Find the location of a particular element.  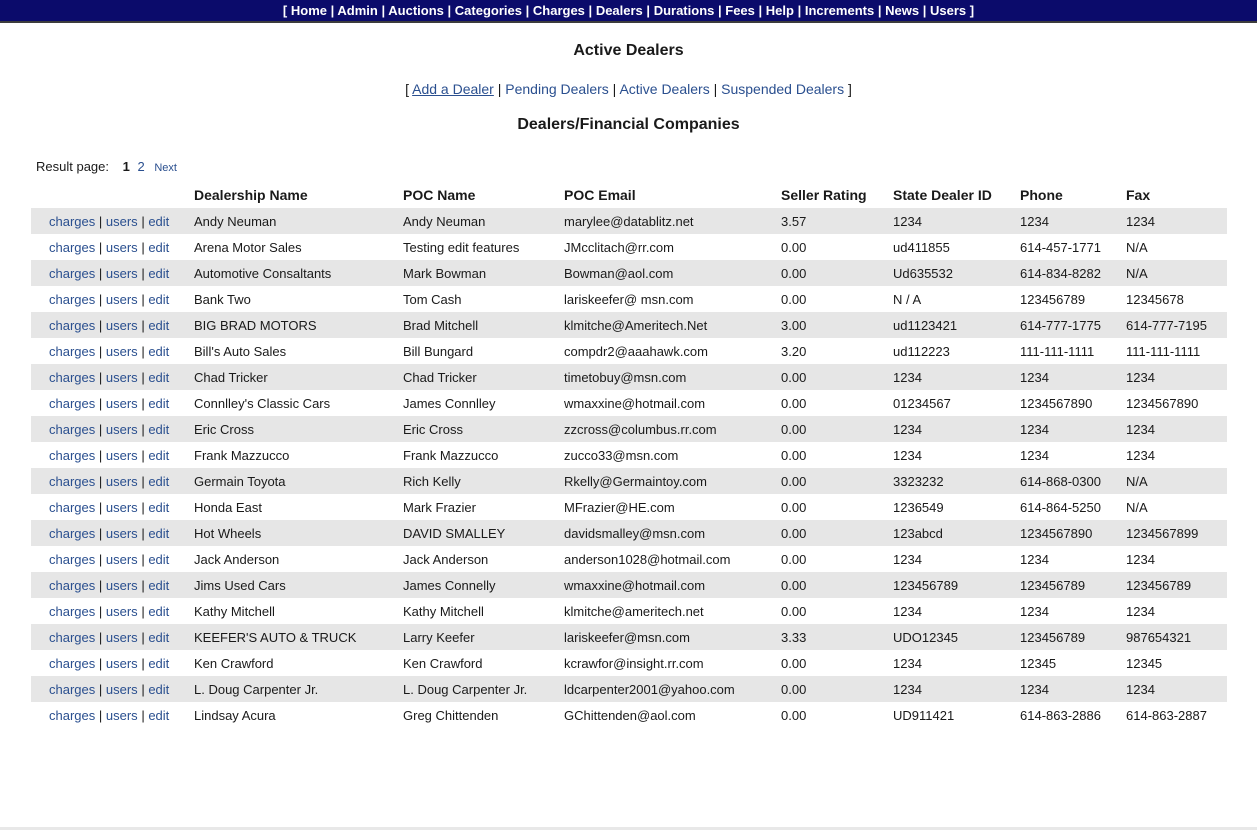

nav-link-help: Help is located at coordinates (779, 10).